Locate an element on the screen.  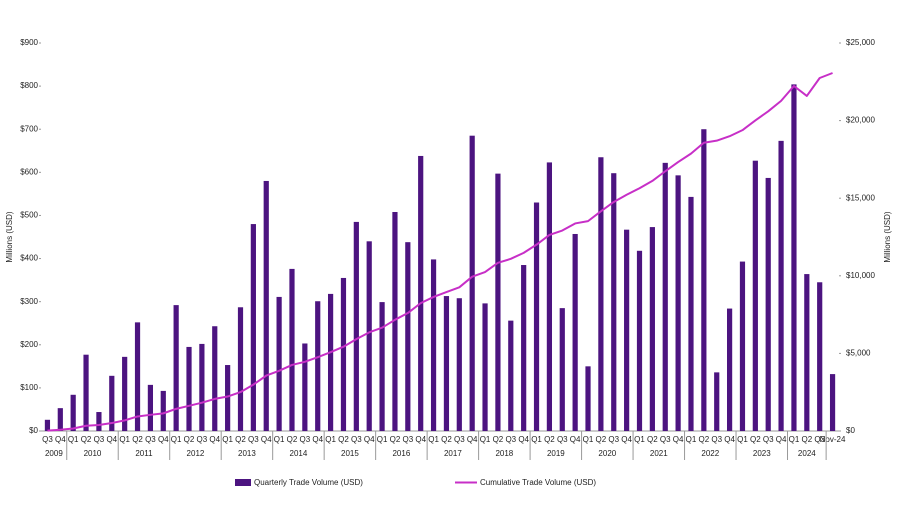
legend-swatch is located at coordinates (243, 482).